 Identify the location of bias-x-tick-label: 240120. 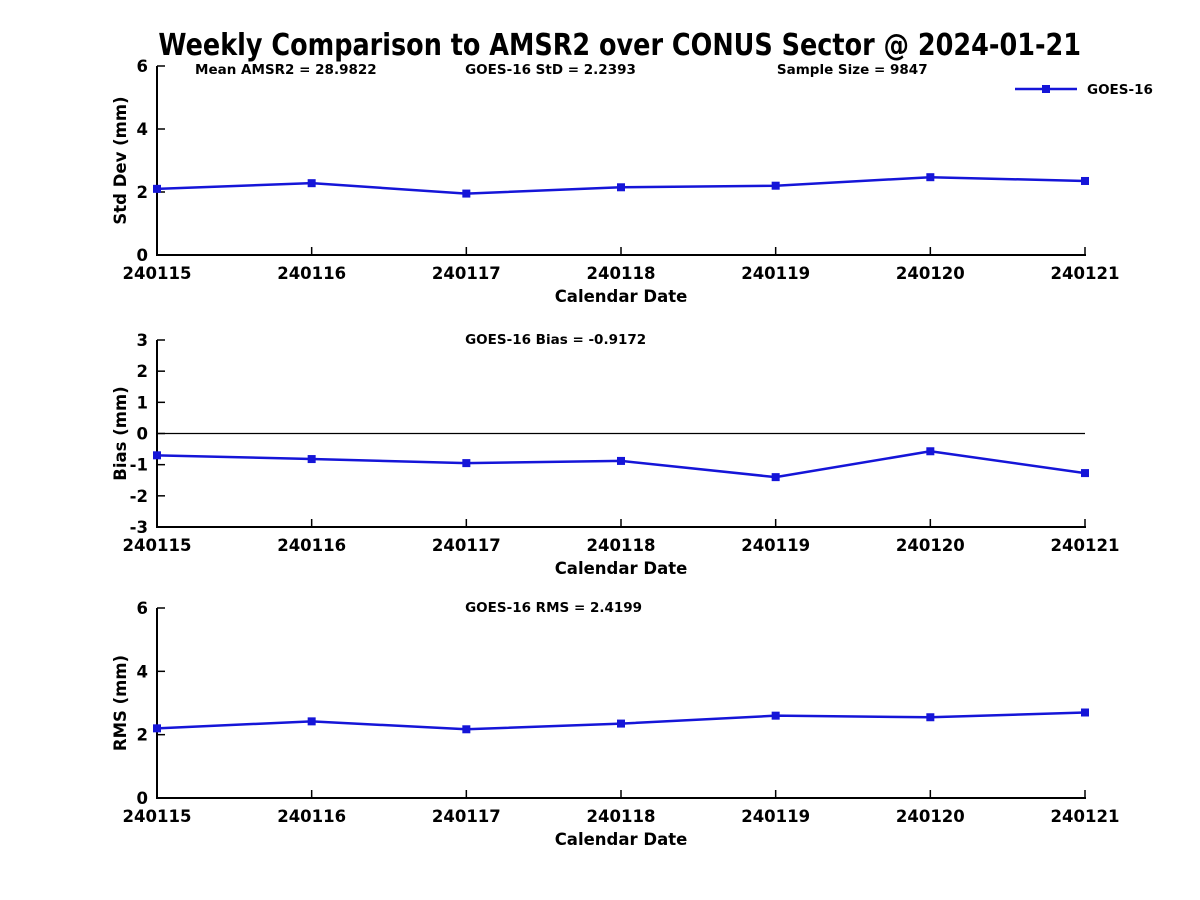
(930, 545).